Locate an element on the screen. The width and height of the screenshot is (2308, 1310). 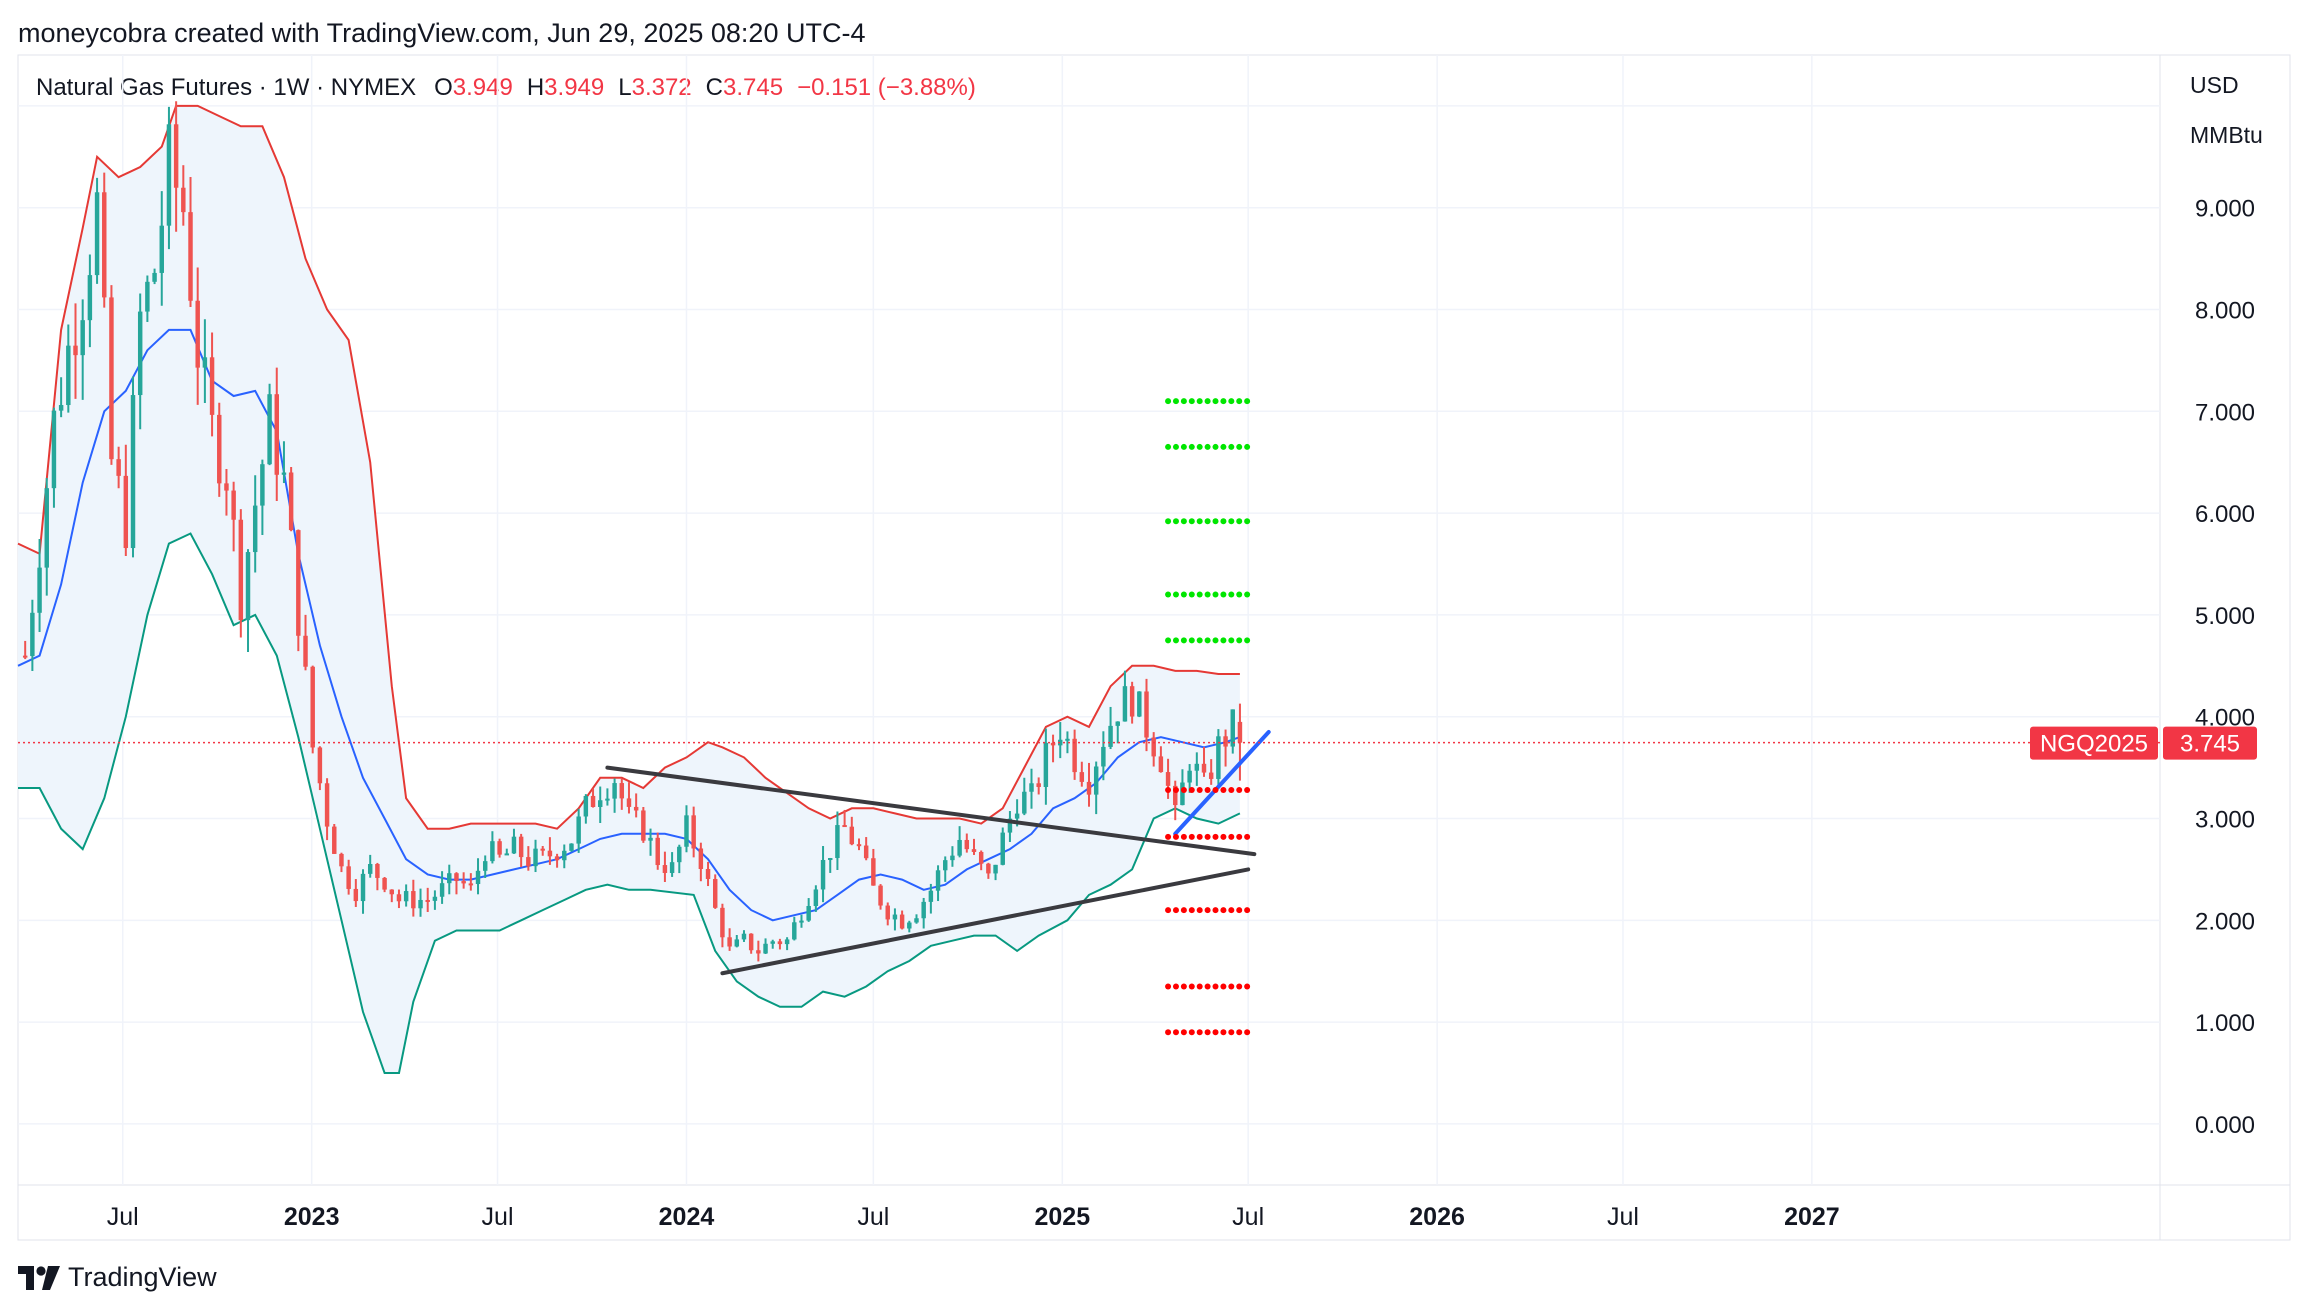
y-tick-label: 5.000 is located at coordinates (2225, 616).